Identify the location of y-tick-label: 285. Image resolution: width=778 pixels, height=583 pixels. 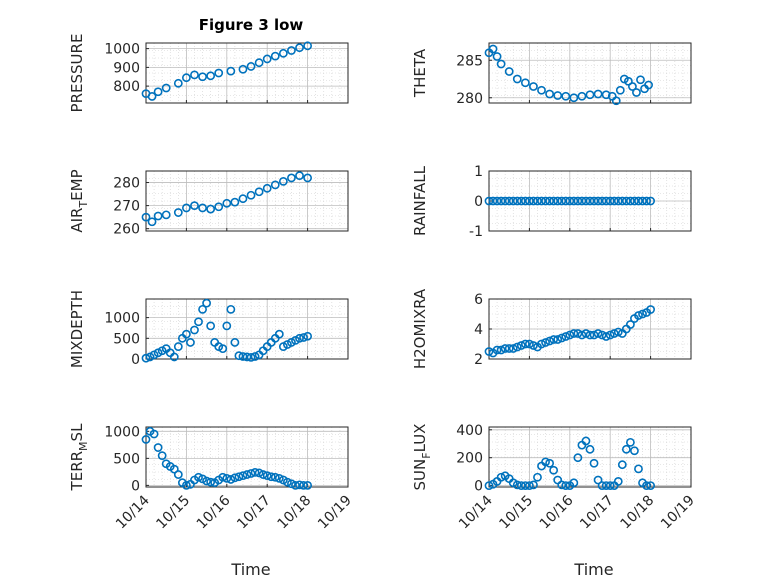
(469, 61).